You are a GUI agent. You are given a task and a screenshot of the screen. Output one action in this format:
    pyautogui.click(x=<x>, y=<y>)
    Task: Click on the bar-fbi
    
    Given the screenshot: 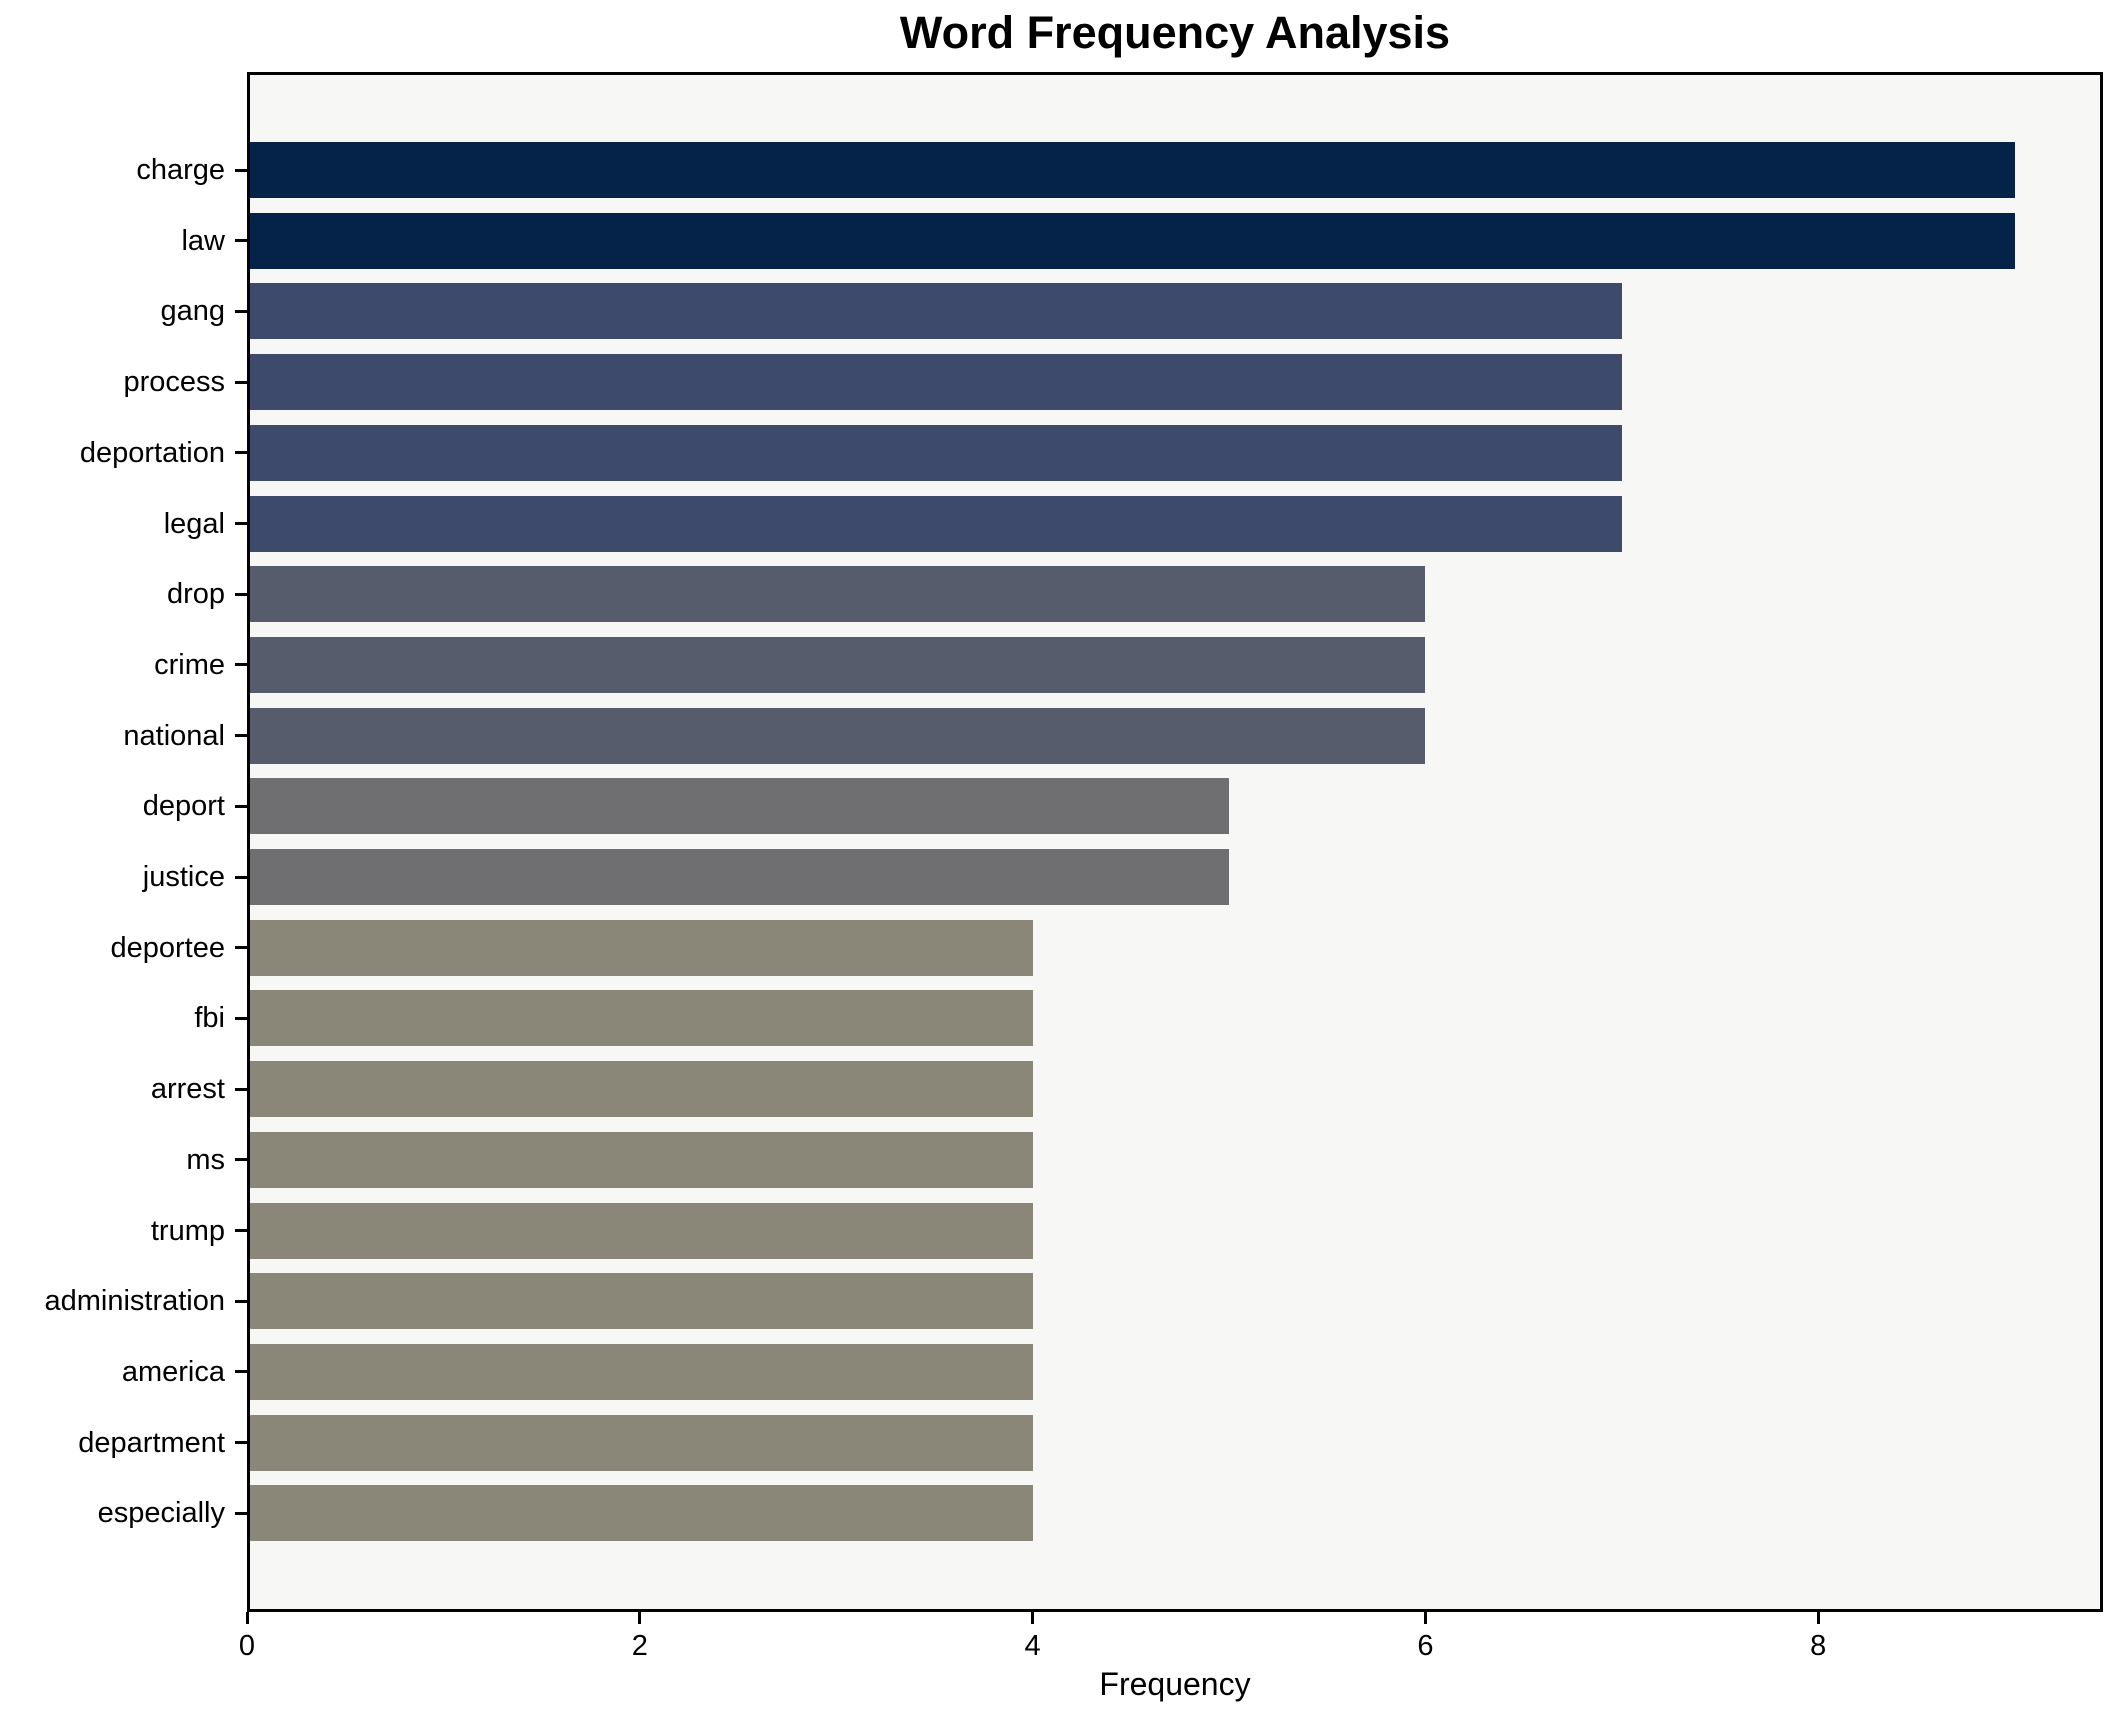 What is the action you would take?
    pyautogui.click(x=641, y=1018)
    